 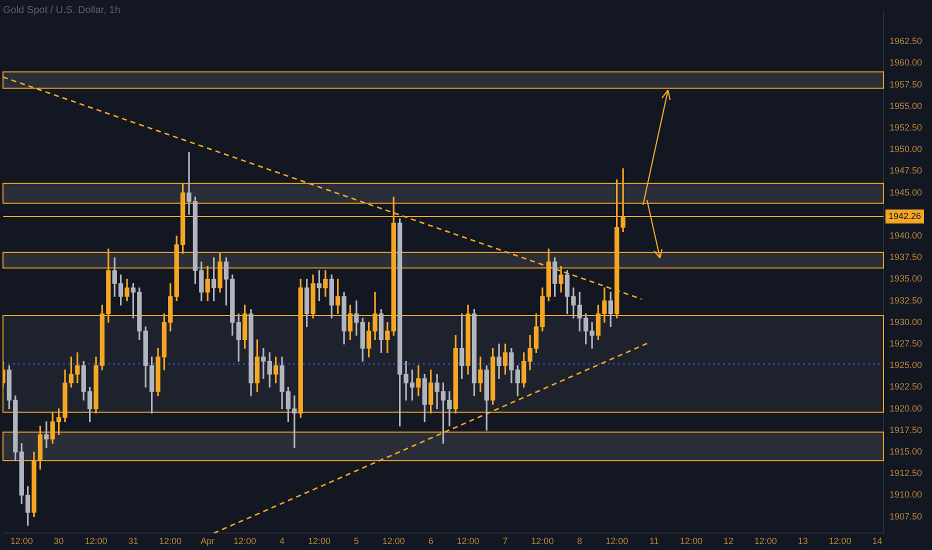 What do you see at coordinates (505, 541) in the screenshot?
I see `x-tick-label: 7` at bounding box center [505, 541].